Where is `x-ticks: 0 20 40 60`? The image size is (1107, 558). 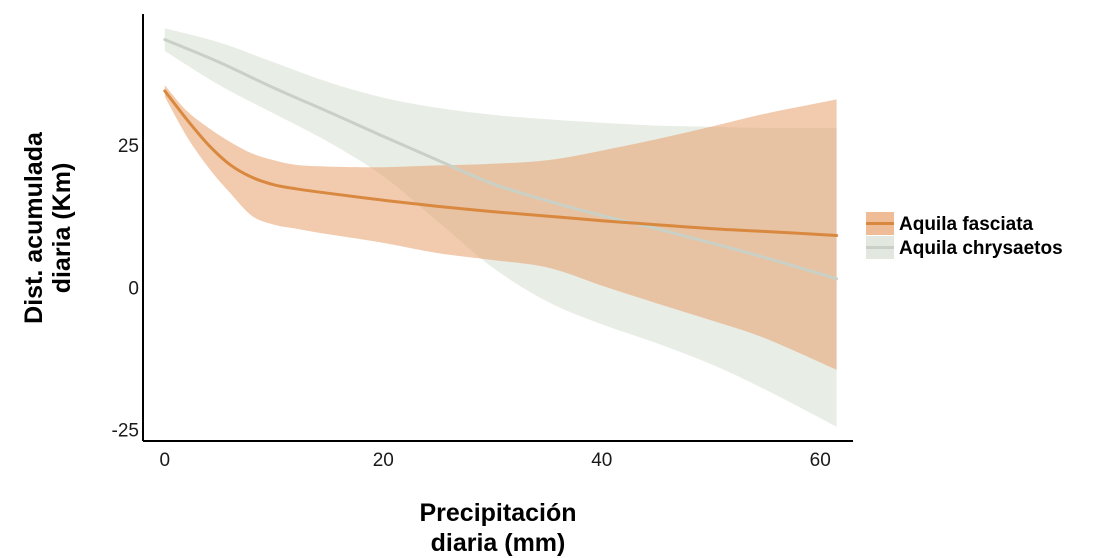
x-ticks: 0 20 40 60 is located at coordinates (495, 460).